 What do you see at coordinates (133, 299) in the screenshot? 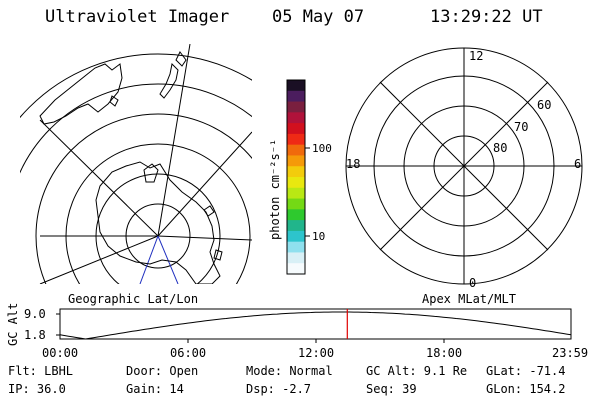
I see `geographic-caption: Geographic Lat/Lon` at bounding box center [133, 299].